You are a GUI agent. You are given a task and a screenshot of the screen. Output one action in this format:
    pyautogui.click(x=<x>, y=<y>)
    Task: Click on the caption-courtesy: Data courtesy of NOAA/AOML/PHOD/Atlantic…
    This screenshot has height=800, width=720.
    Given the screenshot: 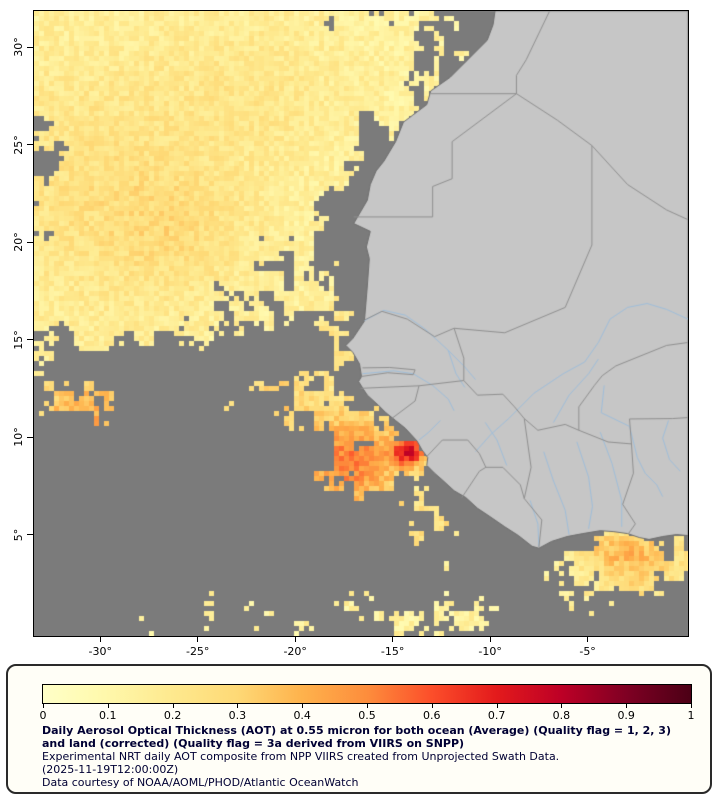 What is the action you would take?
    pyautogui.click(x=200, y=782)
    